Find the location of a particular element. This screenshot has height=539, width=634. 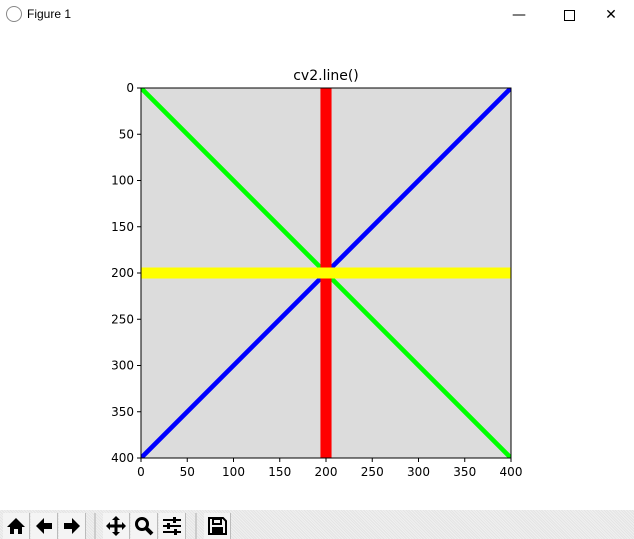

chart-title: cv2.line() is located at coordinates (326, 76).